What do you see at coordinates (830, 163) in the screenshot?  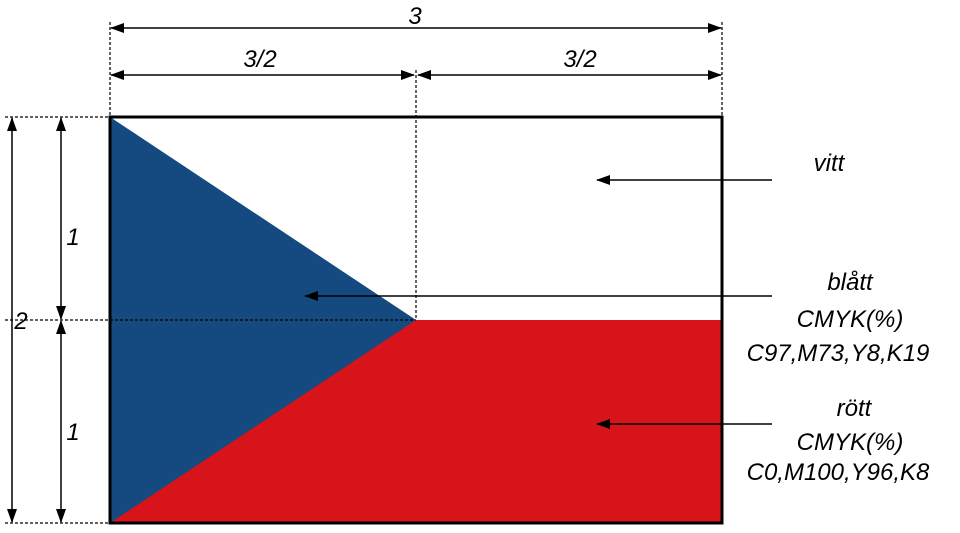 I see `label-white-name: vitt` at bounding box center [830, 163].